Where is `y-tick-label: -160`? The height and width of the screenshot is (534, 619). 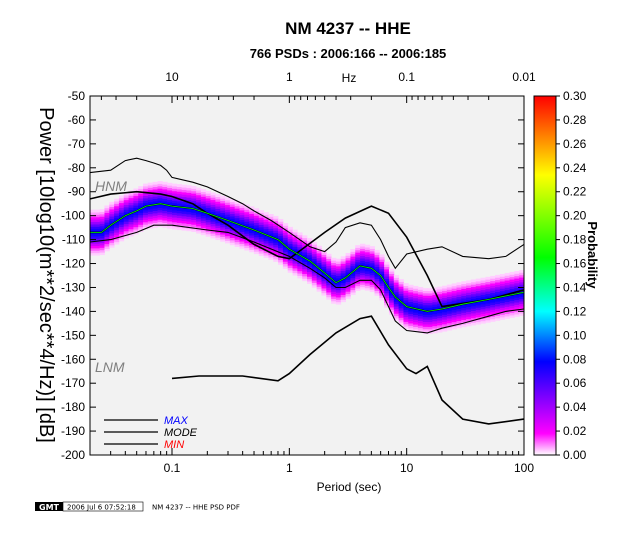 y-tick-label: -160 is located at coordinates (73, 359).